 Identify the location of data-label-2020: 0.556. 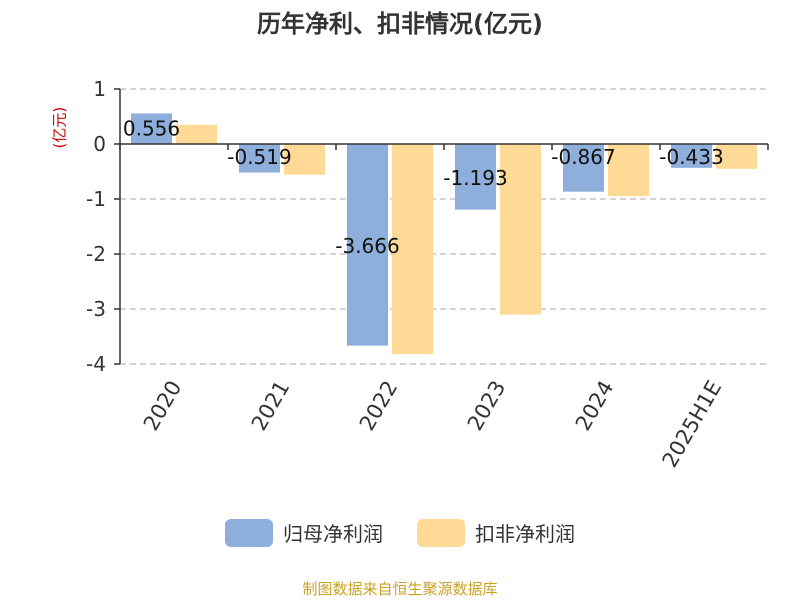
(151, 128).